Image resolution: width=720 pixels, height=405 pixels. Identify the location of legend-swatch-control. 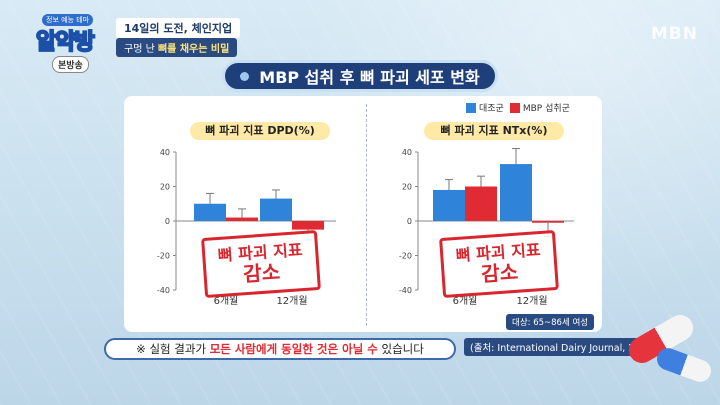
(471, 107).